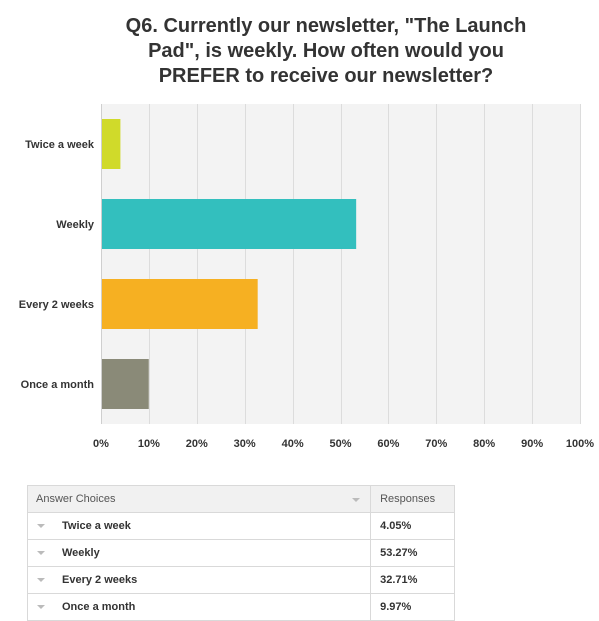 This screenshot has height=621, width=599. What do you see at coordinates (326, 51) in the screenshot?
I see `title-line-2: Pad", is weekly. How often would you` at bounding box center [326, 51].